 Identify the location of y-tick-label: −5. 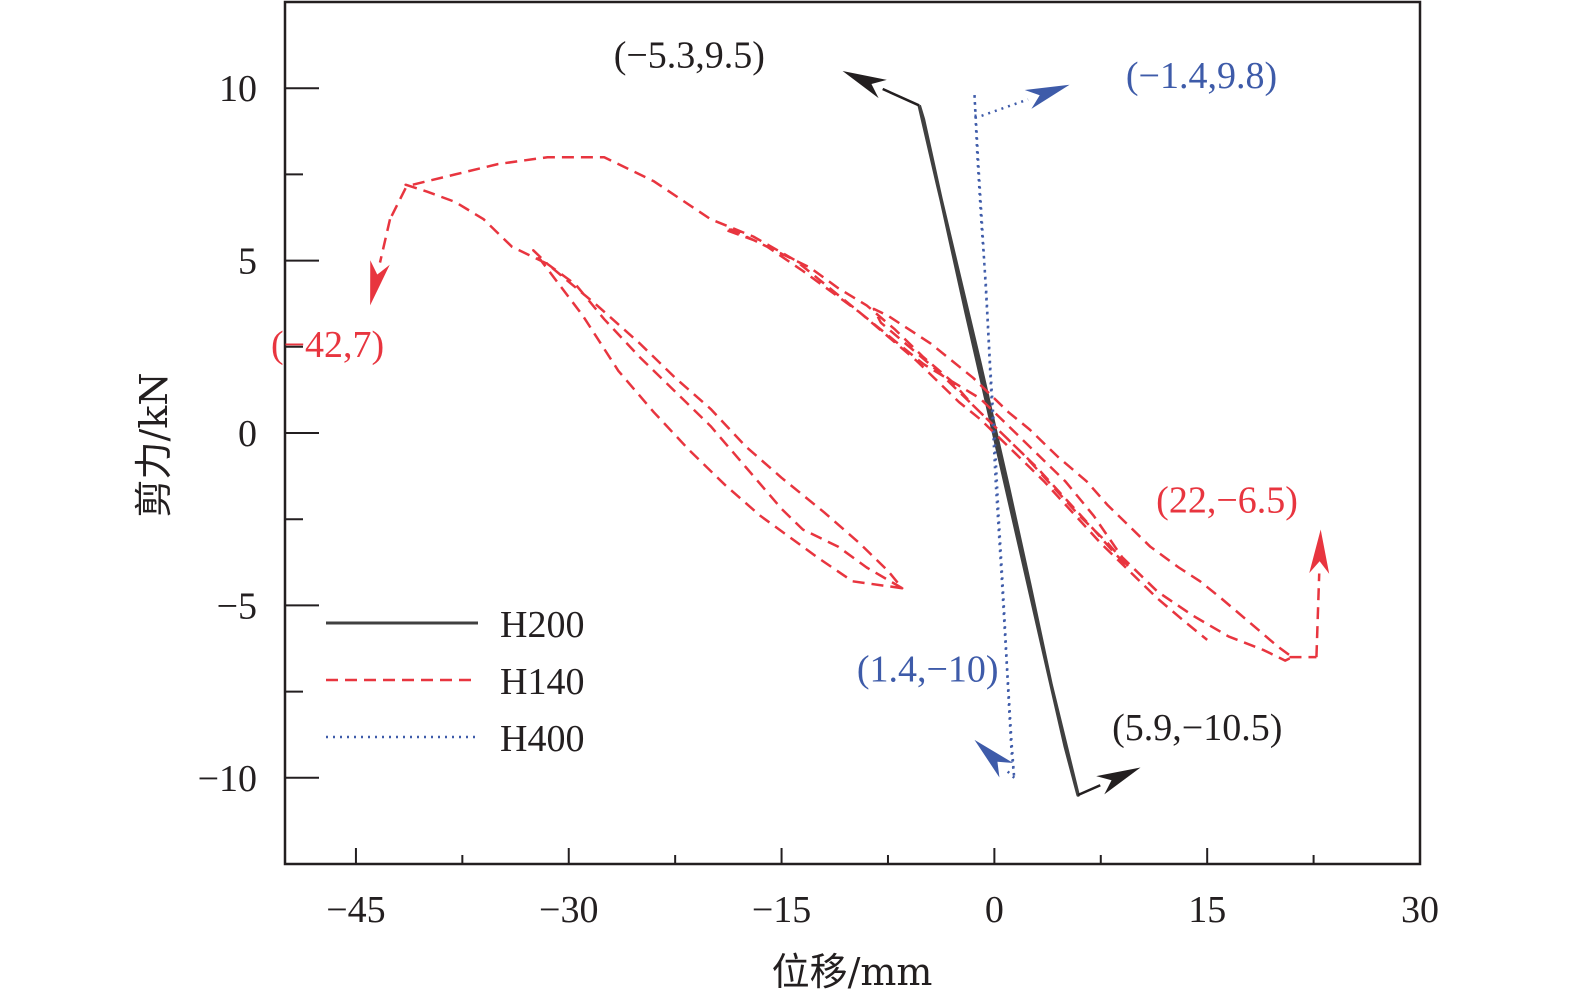
(237, 606).